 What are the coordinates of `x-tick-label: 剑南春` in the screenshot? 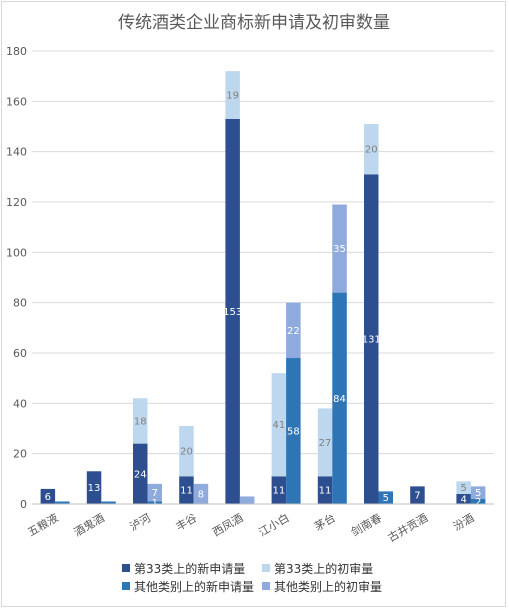 It's located at (366, 524).